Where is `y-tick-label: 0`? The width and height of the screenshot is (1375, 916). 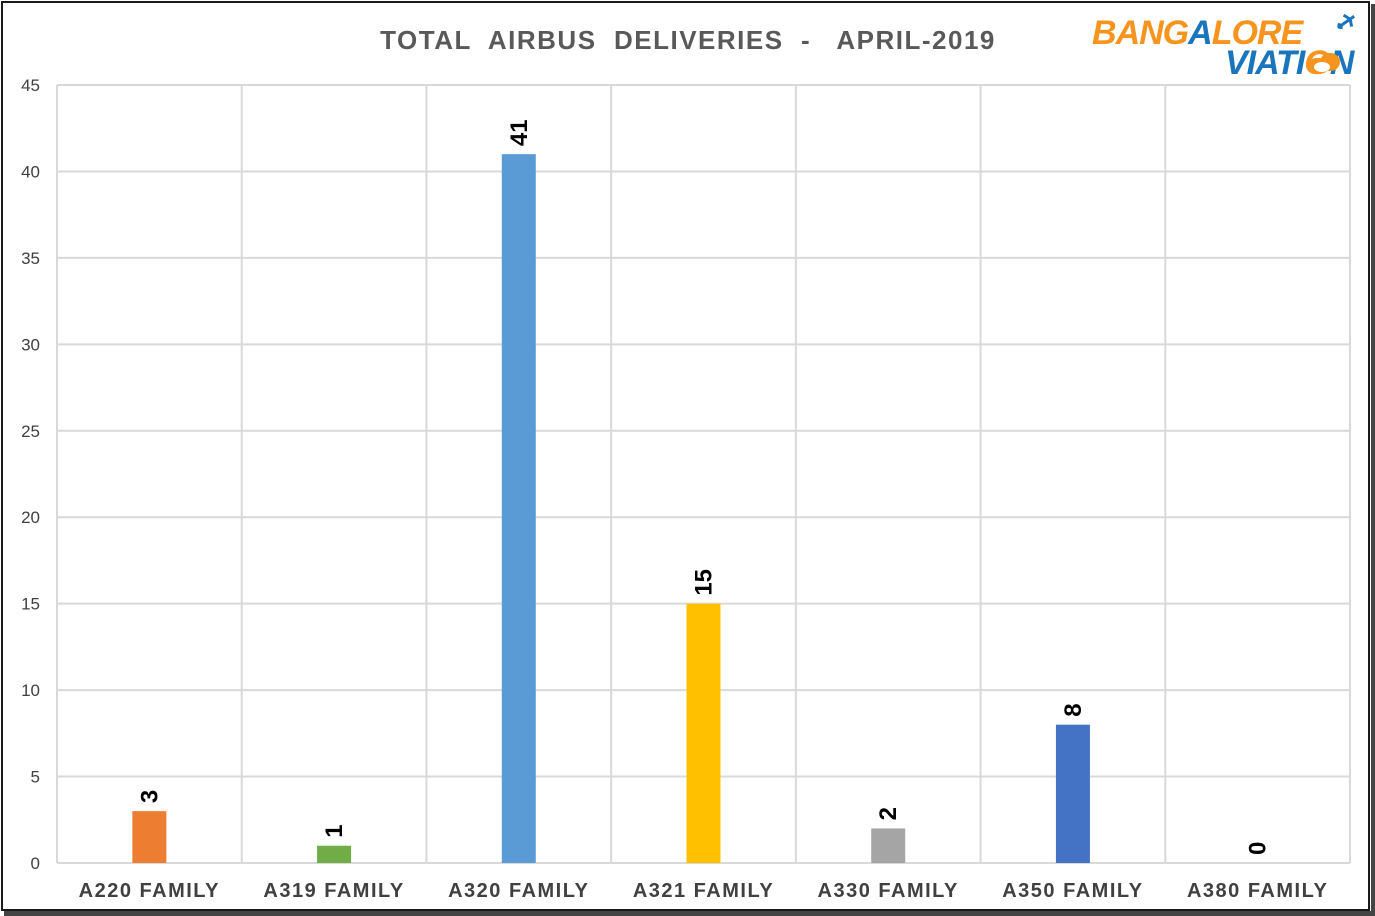
y-tick-label: 0 is located at coordinates (35, 863).